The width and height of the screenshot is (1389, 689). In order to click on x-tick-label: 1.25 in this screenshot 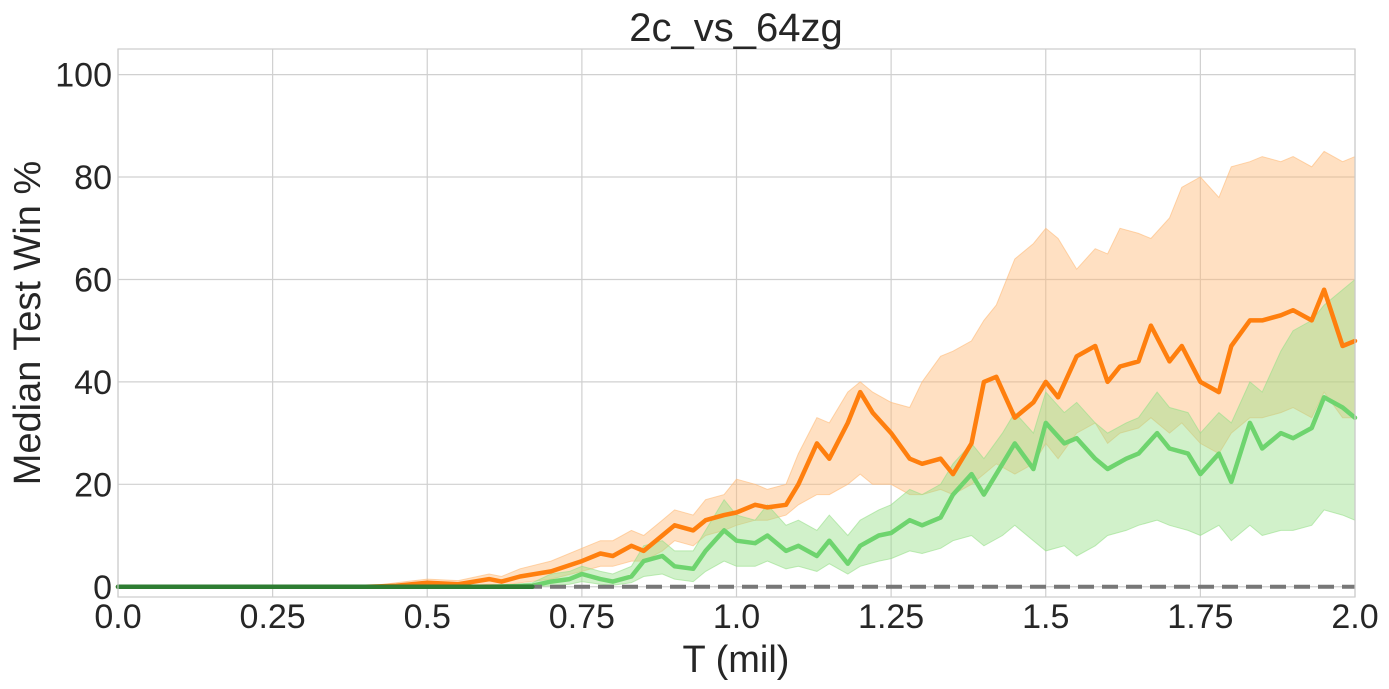, I will do `click(891, 617)`.